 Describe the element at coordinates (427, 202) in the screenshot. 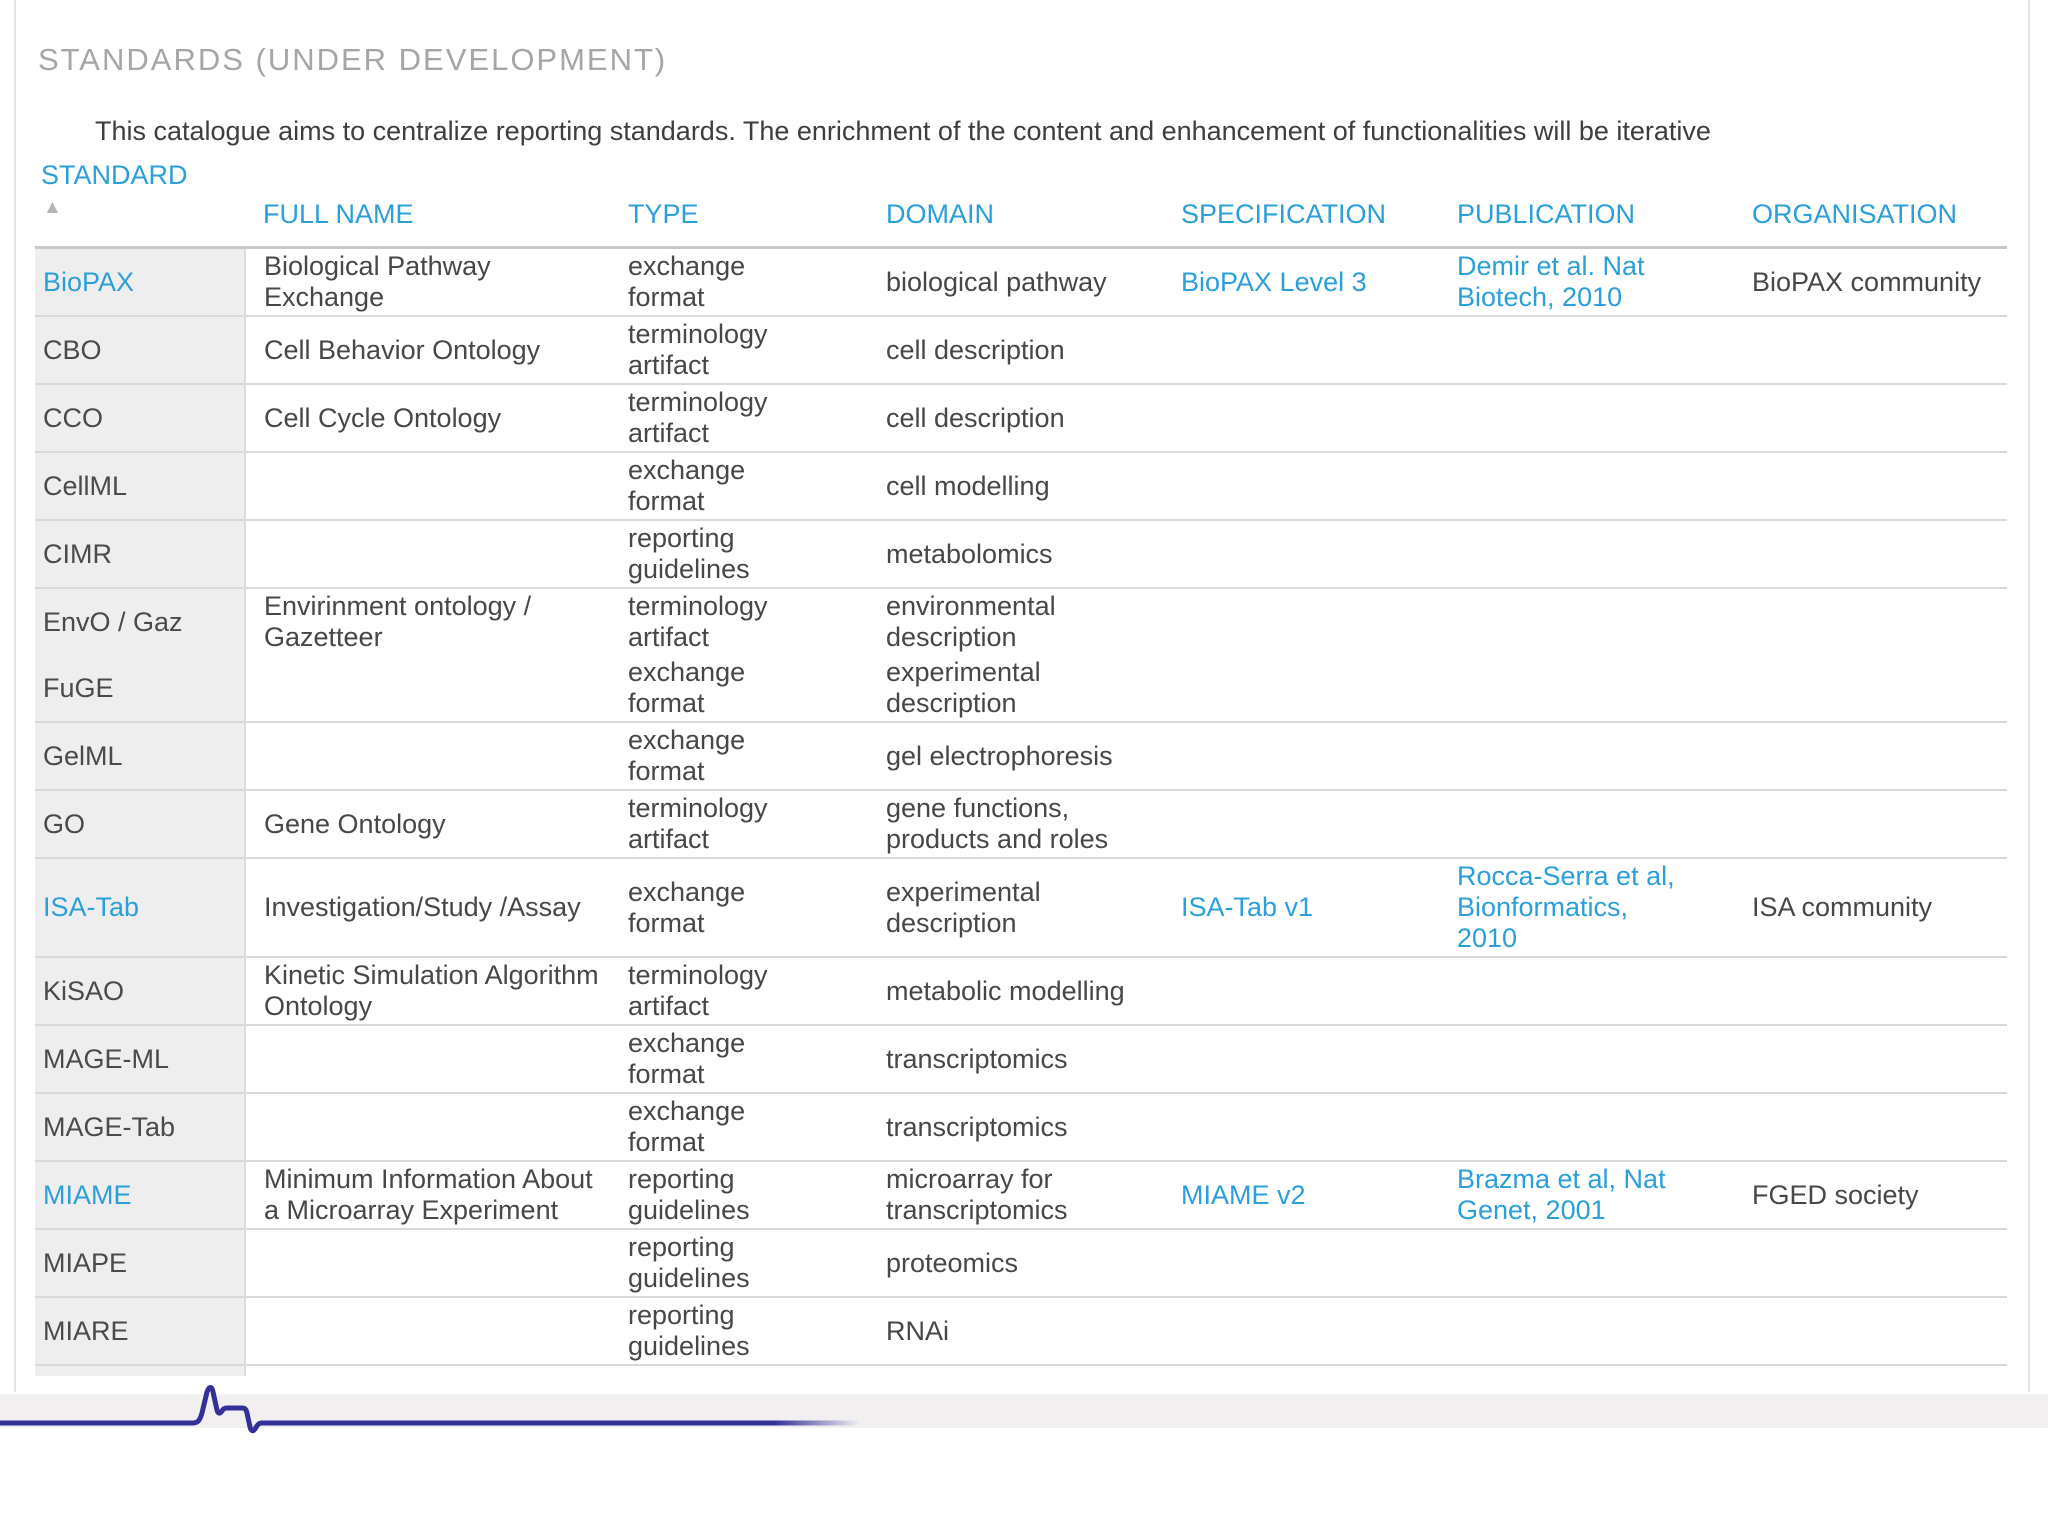

I see `column-header-full-name: FULL NAME` at that location.